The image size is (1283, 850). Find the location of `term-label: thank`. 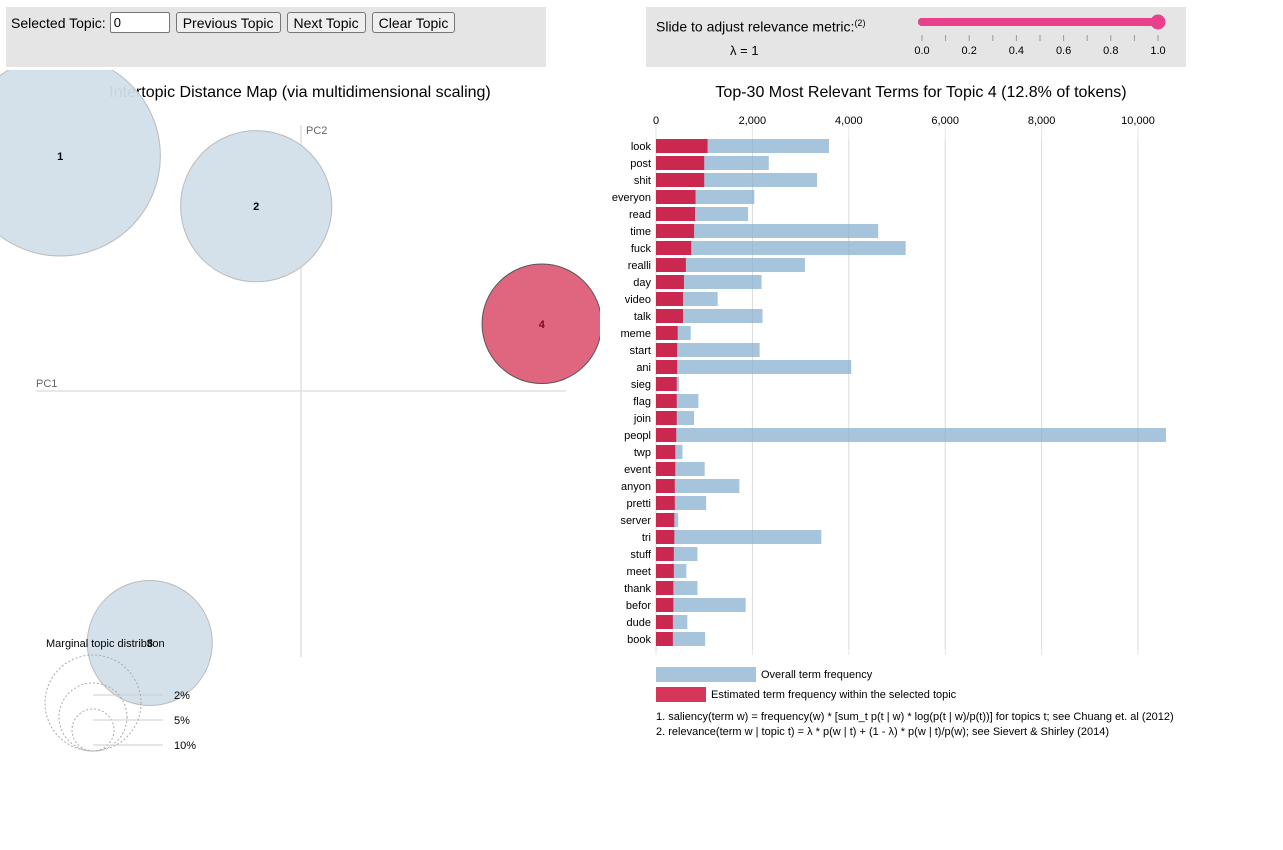

term-label: thank is located at coordinates (637, 589).